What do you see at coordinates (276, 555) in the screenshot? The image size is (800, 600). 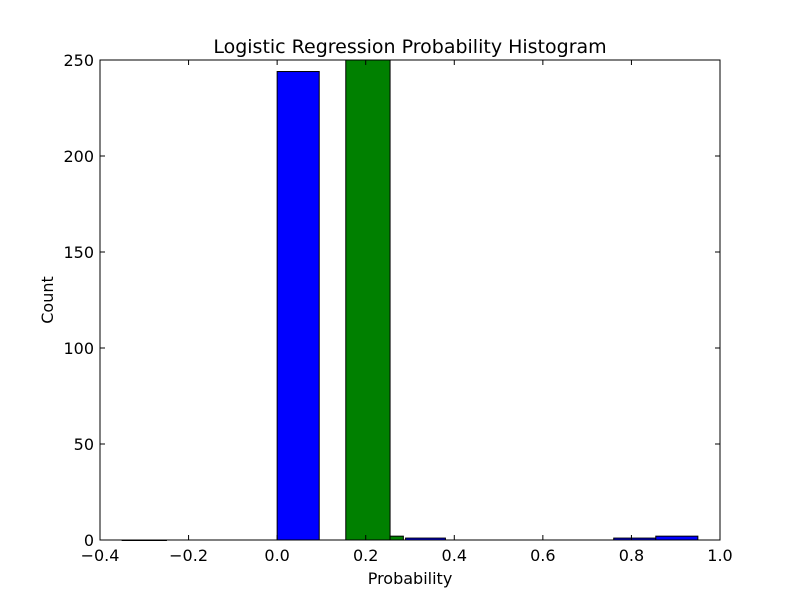 I see `x-tick-label: 0.0` at bounding box center [276, 555].